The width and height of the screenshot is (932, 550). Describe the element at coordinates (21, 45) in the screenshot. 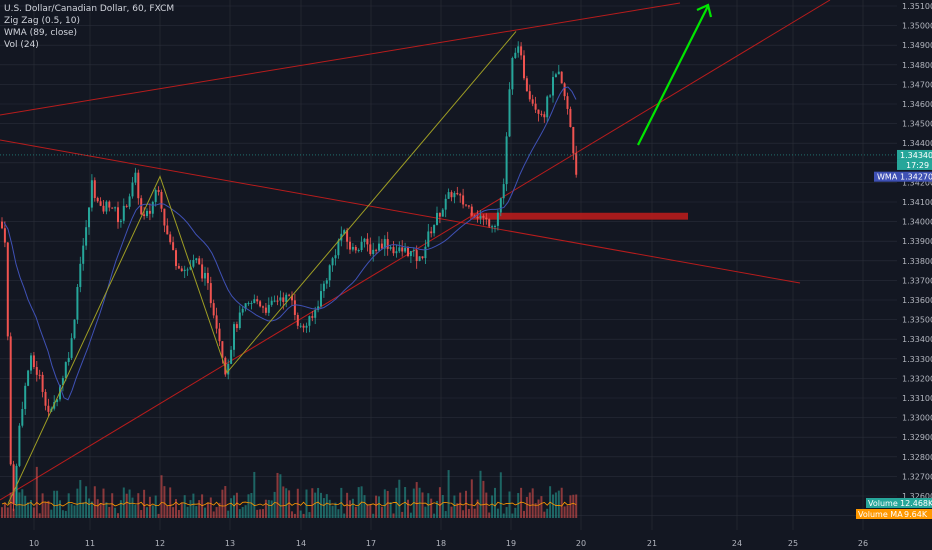

I see `legend-volume: Vol (24)` at that location.